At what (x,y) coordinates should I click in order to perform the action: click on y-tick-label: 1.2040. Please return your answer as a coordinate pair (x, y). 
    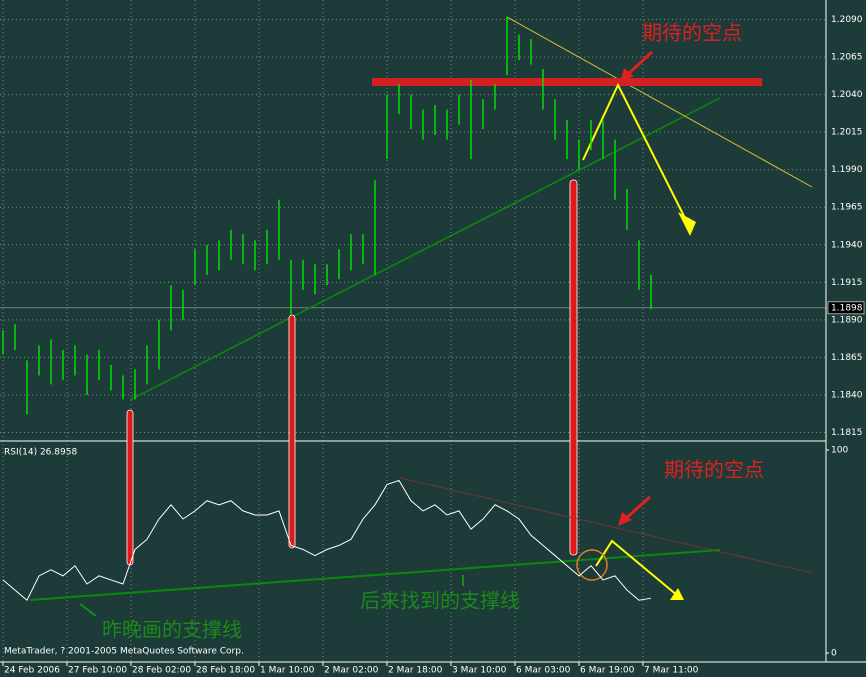
    Looking at the image, I should click on (847, 95).